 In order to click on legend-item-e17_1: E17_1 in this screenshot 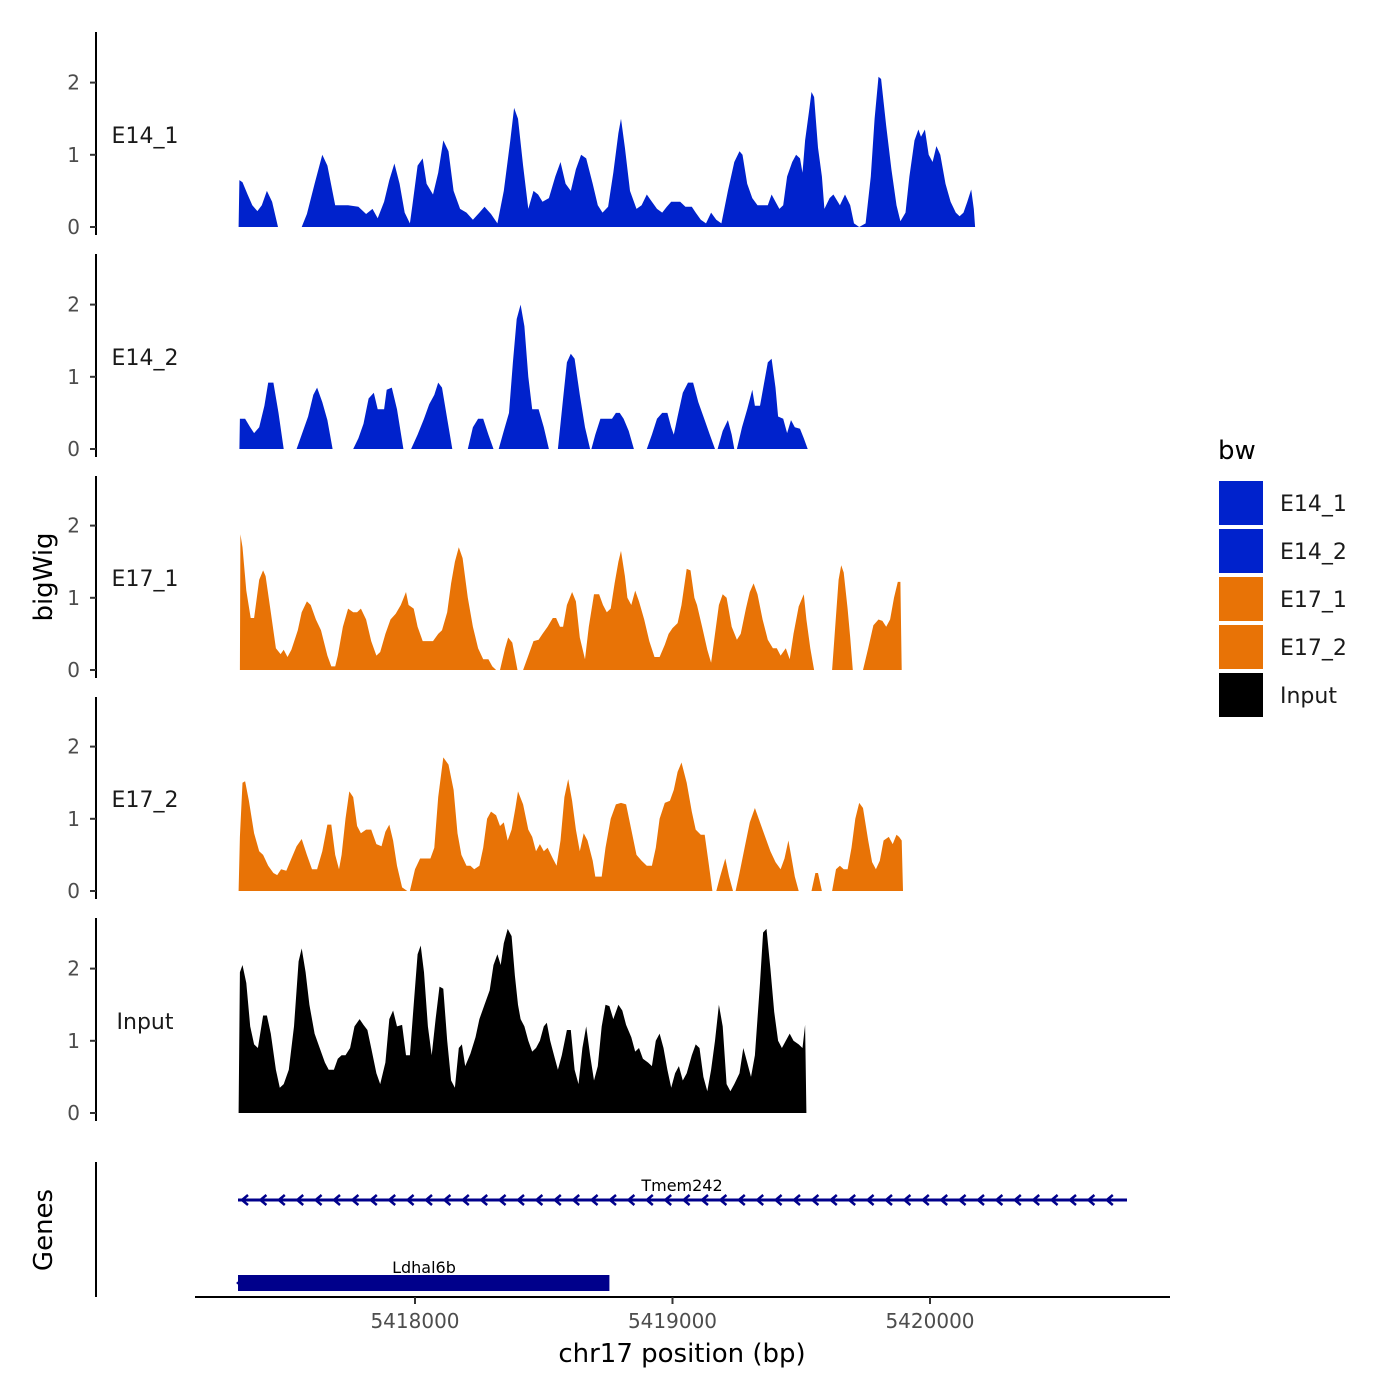, I will do `click(1282, 599)`.